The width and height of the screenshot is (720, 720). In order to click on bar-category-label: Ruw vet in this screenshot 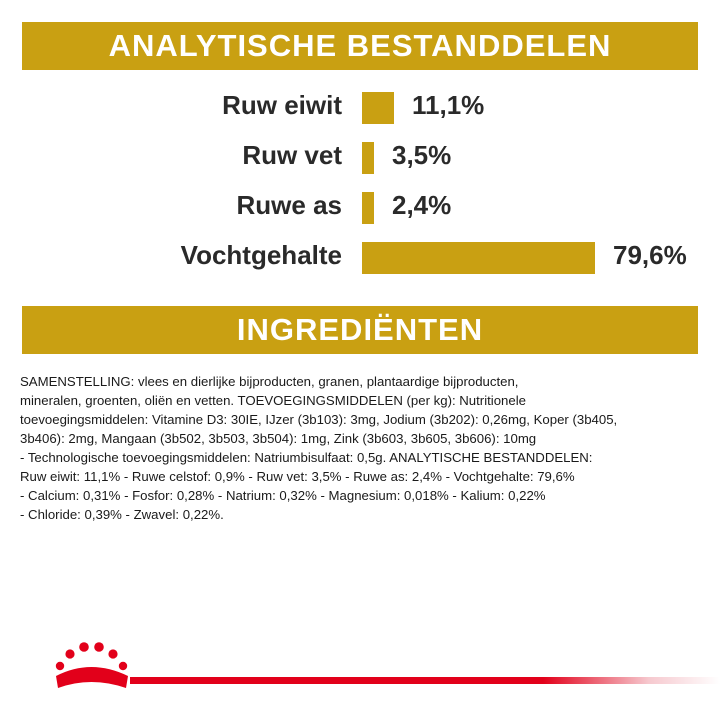, I will do `click(292, 155)`.